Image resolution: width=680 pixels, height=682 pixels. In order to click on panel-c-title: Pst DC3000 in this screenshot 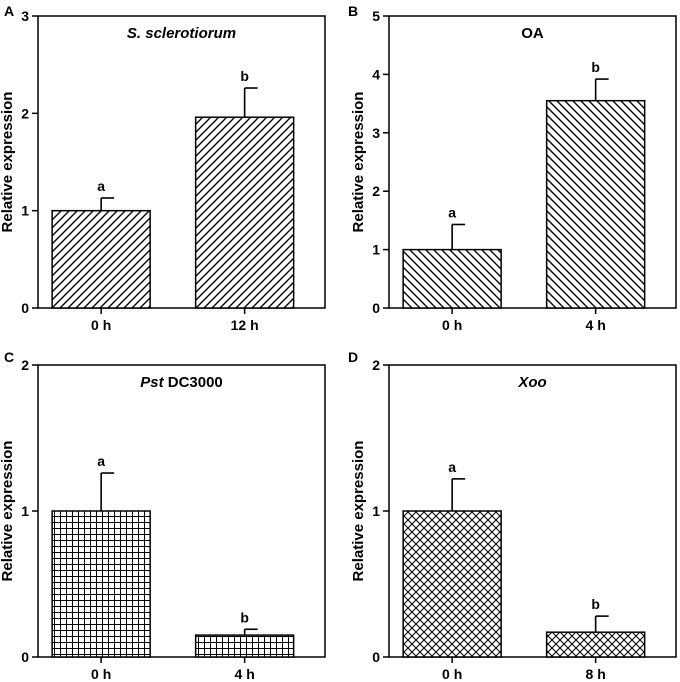, I will do `click(181, 382)`.